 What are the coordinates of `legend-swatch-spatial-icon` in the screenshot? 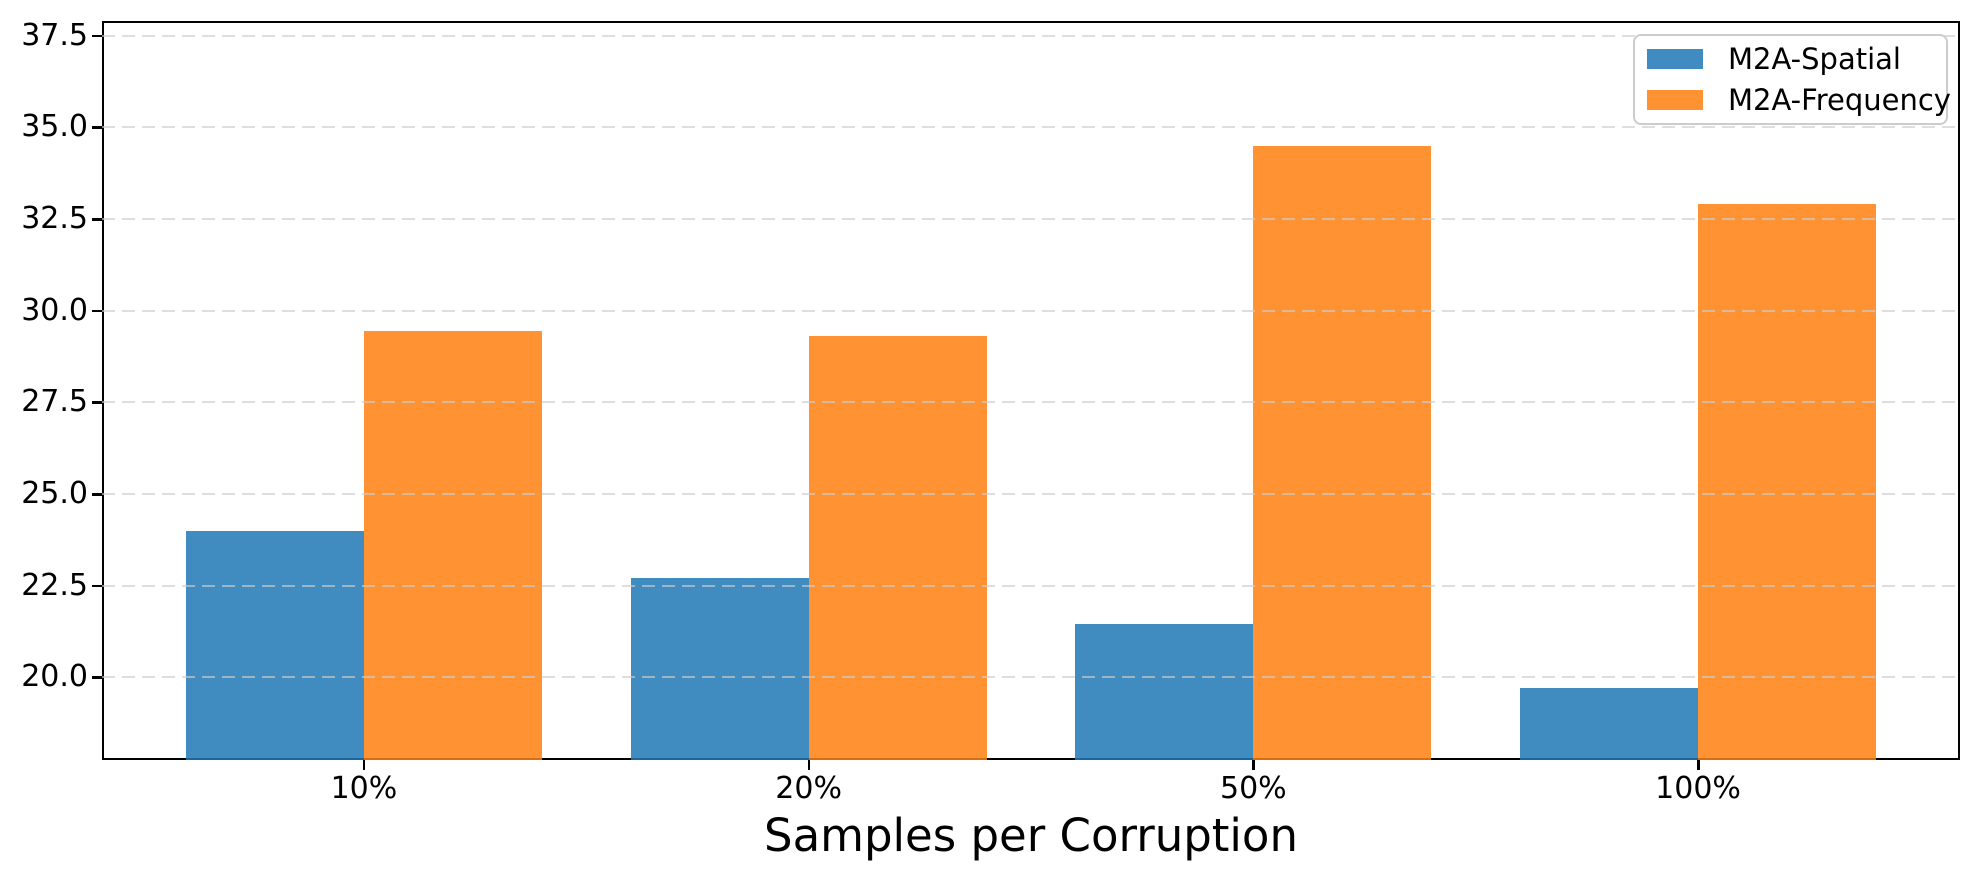 It's located at (1675, 58).